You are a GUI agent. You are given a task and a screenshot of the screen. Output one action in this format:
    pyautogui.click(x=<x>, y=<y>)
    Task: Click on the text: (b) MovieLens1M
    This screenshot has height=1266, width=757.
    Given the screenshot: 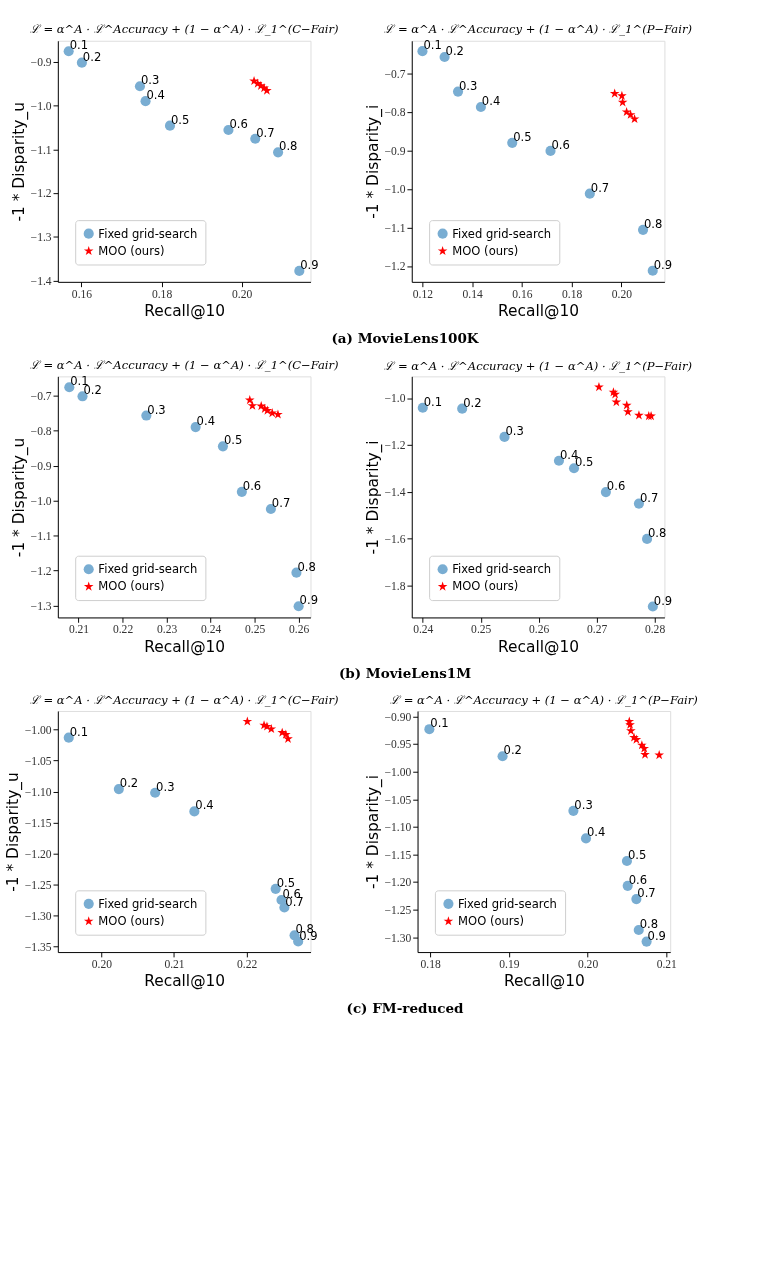 What is the action you would take?
    pyautogui.click(x=405, y=673)
    